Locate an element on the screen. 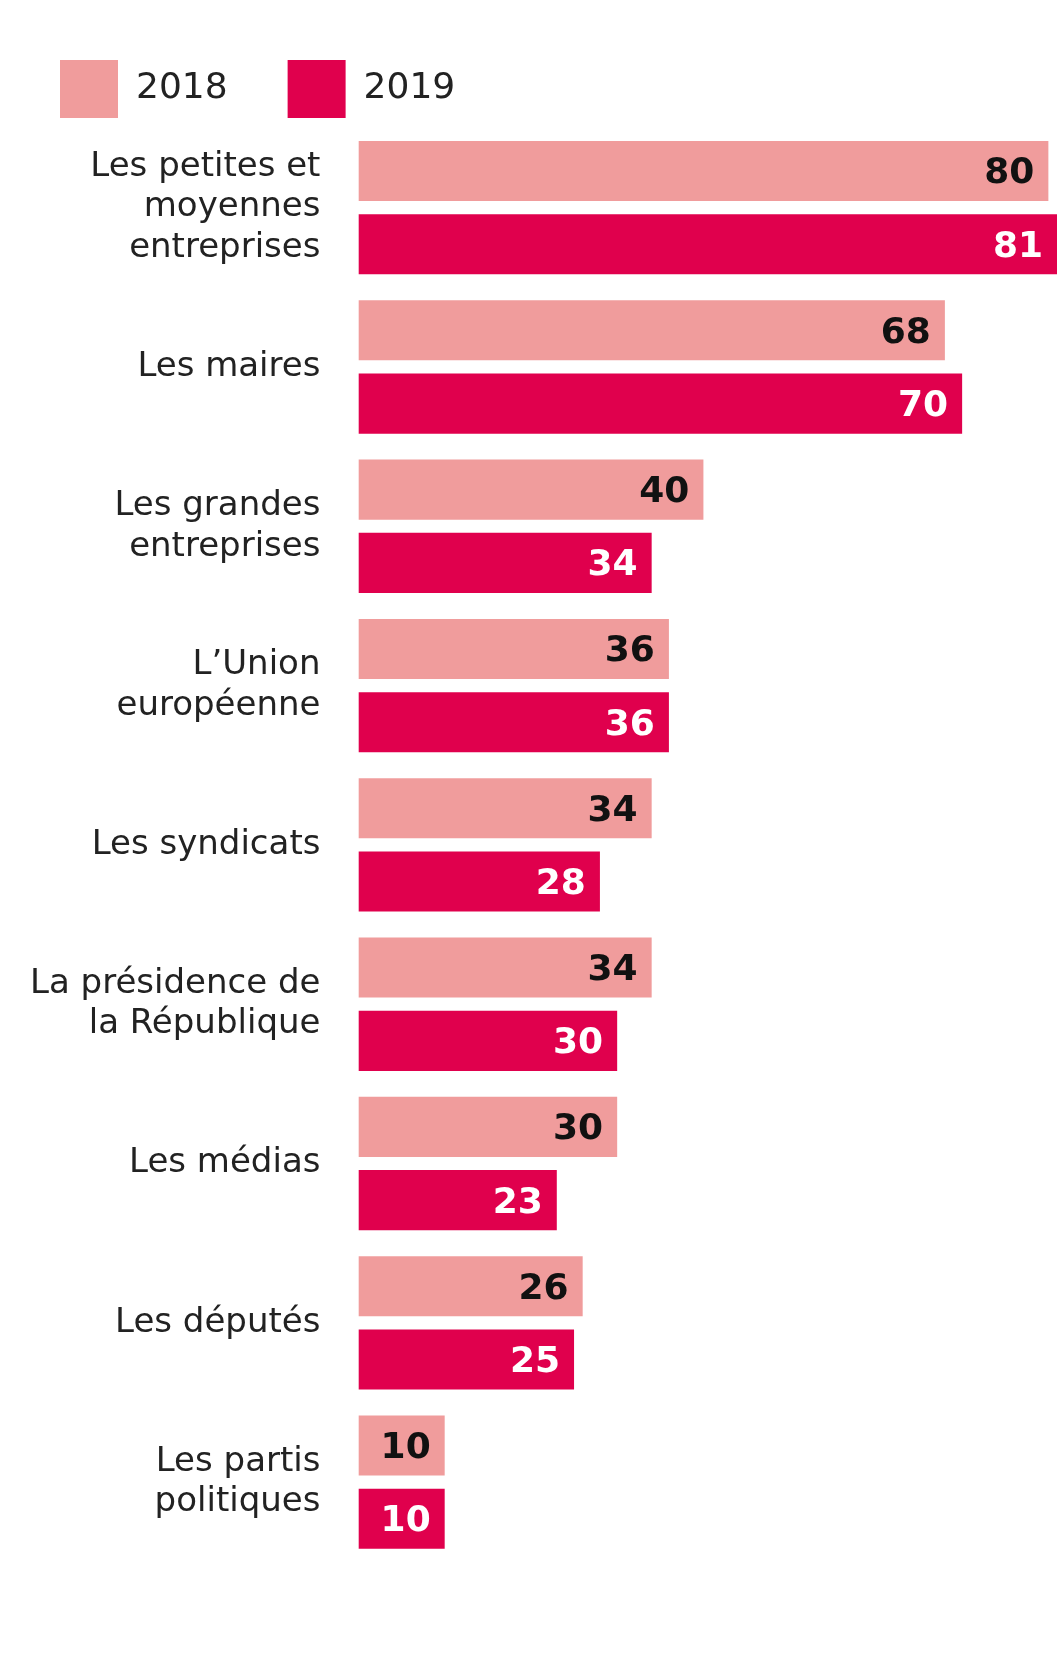 This screenshot has width=1057, height=1653. y-tick-label: Les maires is located at coordinates (229, 363).